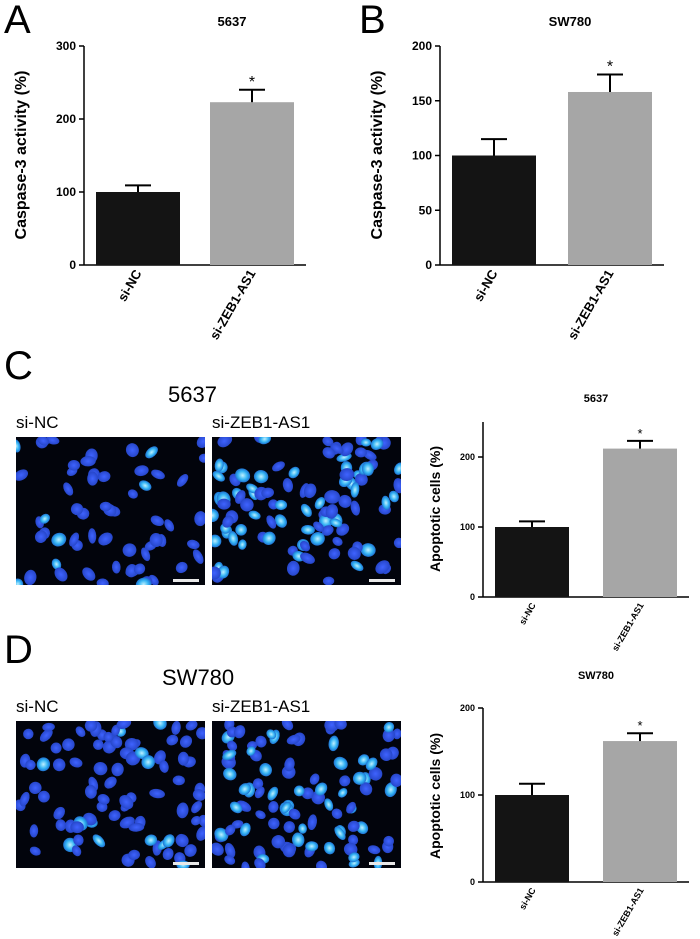 This screenshot has width=700, height=939. I want to click on y-tick-label-c-0: 0, so click(472, 597).